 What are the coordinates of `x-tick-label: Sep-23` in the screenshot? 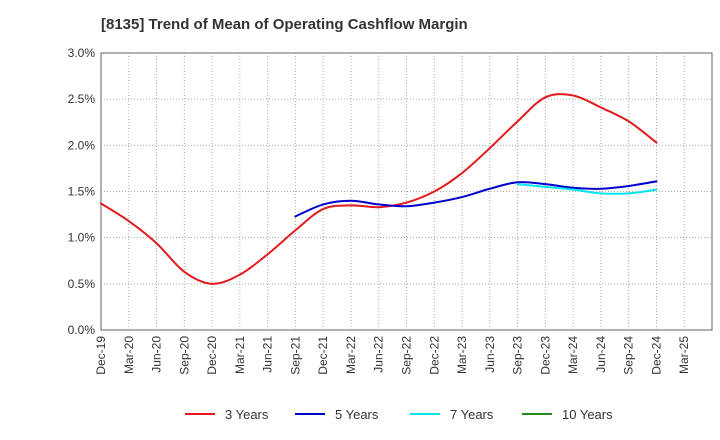 It's located at (518, 355).